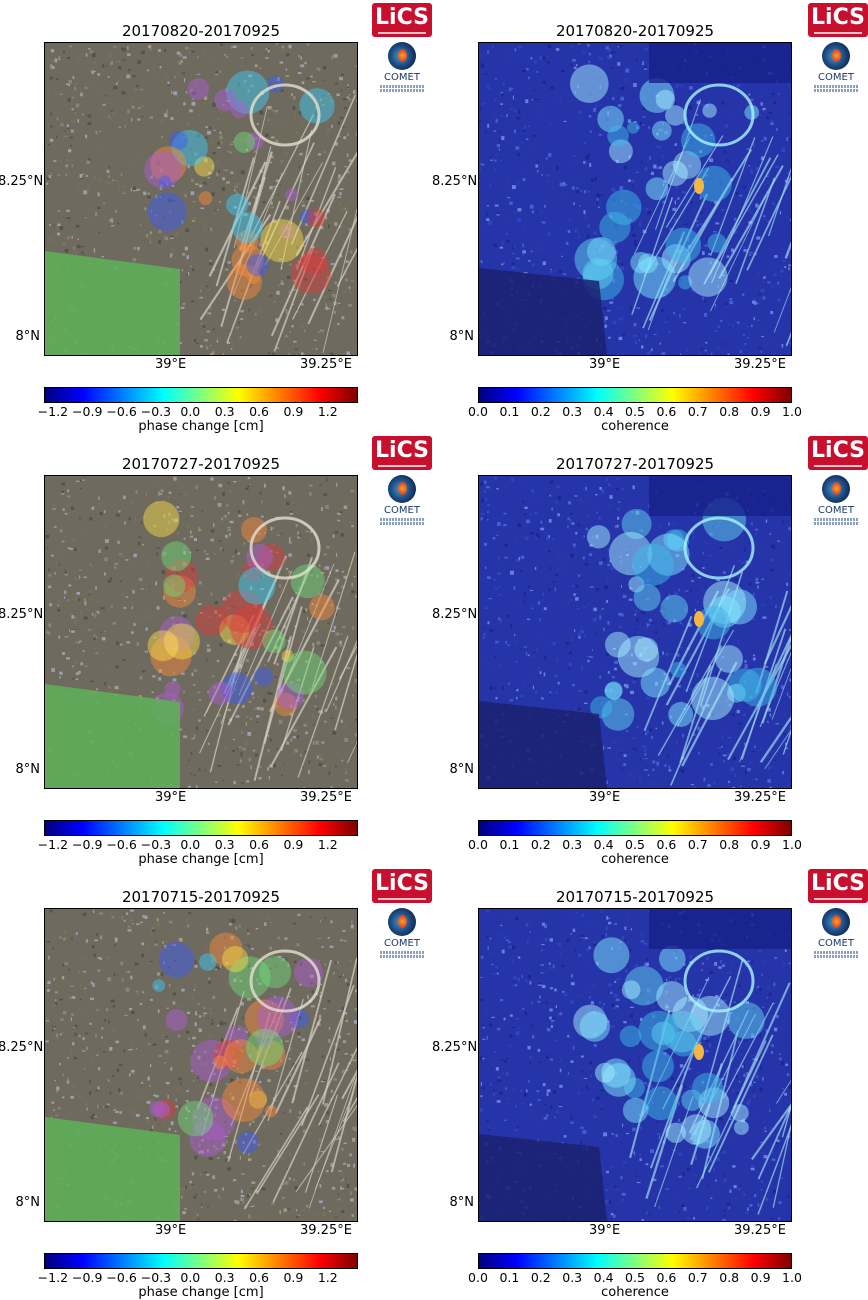  I want to click on coherence-map-image, so click(635, 1065).